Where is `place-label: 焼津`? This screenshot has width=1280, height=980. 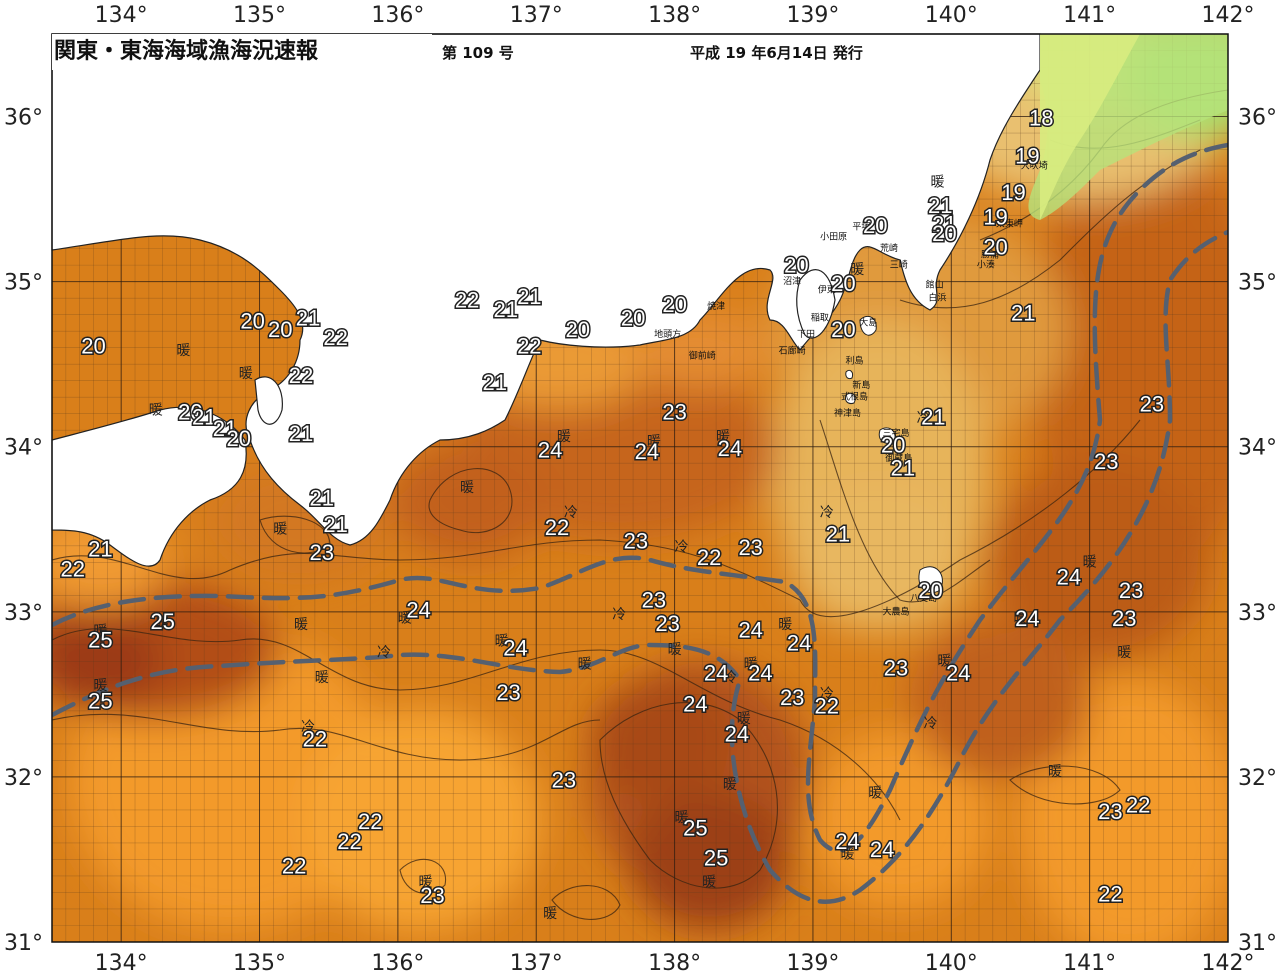
place-label: 焼津 is located at coordinates (716, 306).